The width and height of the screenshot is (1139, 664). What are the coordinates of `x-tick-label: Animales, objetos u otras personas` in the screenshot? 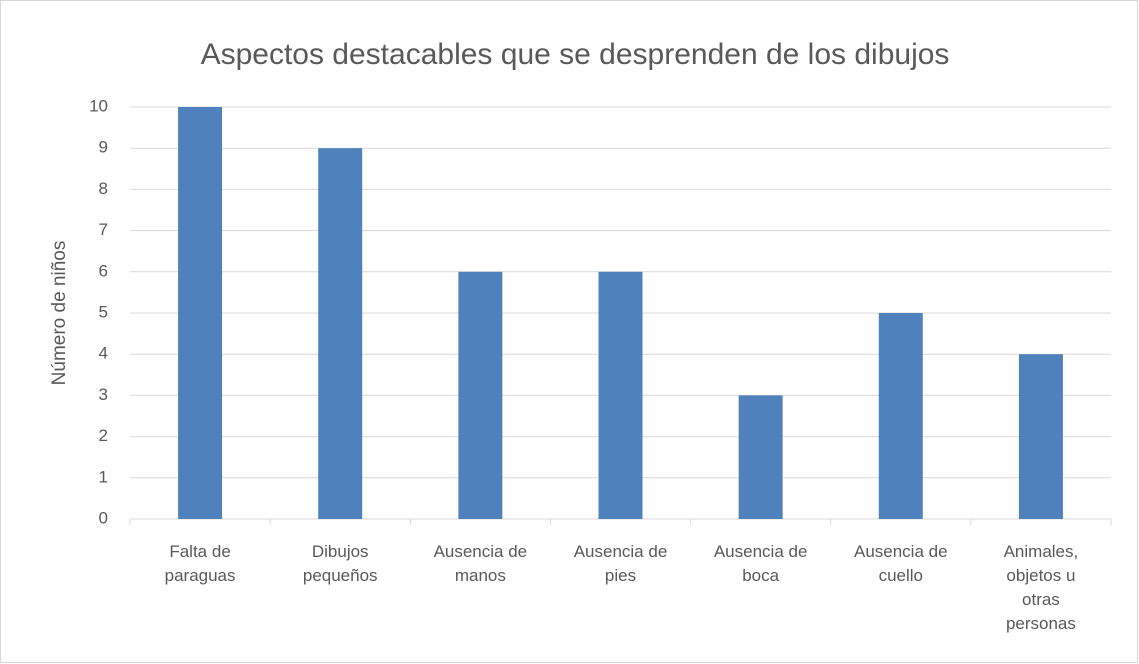 It's located at (1041, 587).